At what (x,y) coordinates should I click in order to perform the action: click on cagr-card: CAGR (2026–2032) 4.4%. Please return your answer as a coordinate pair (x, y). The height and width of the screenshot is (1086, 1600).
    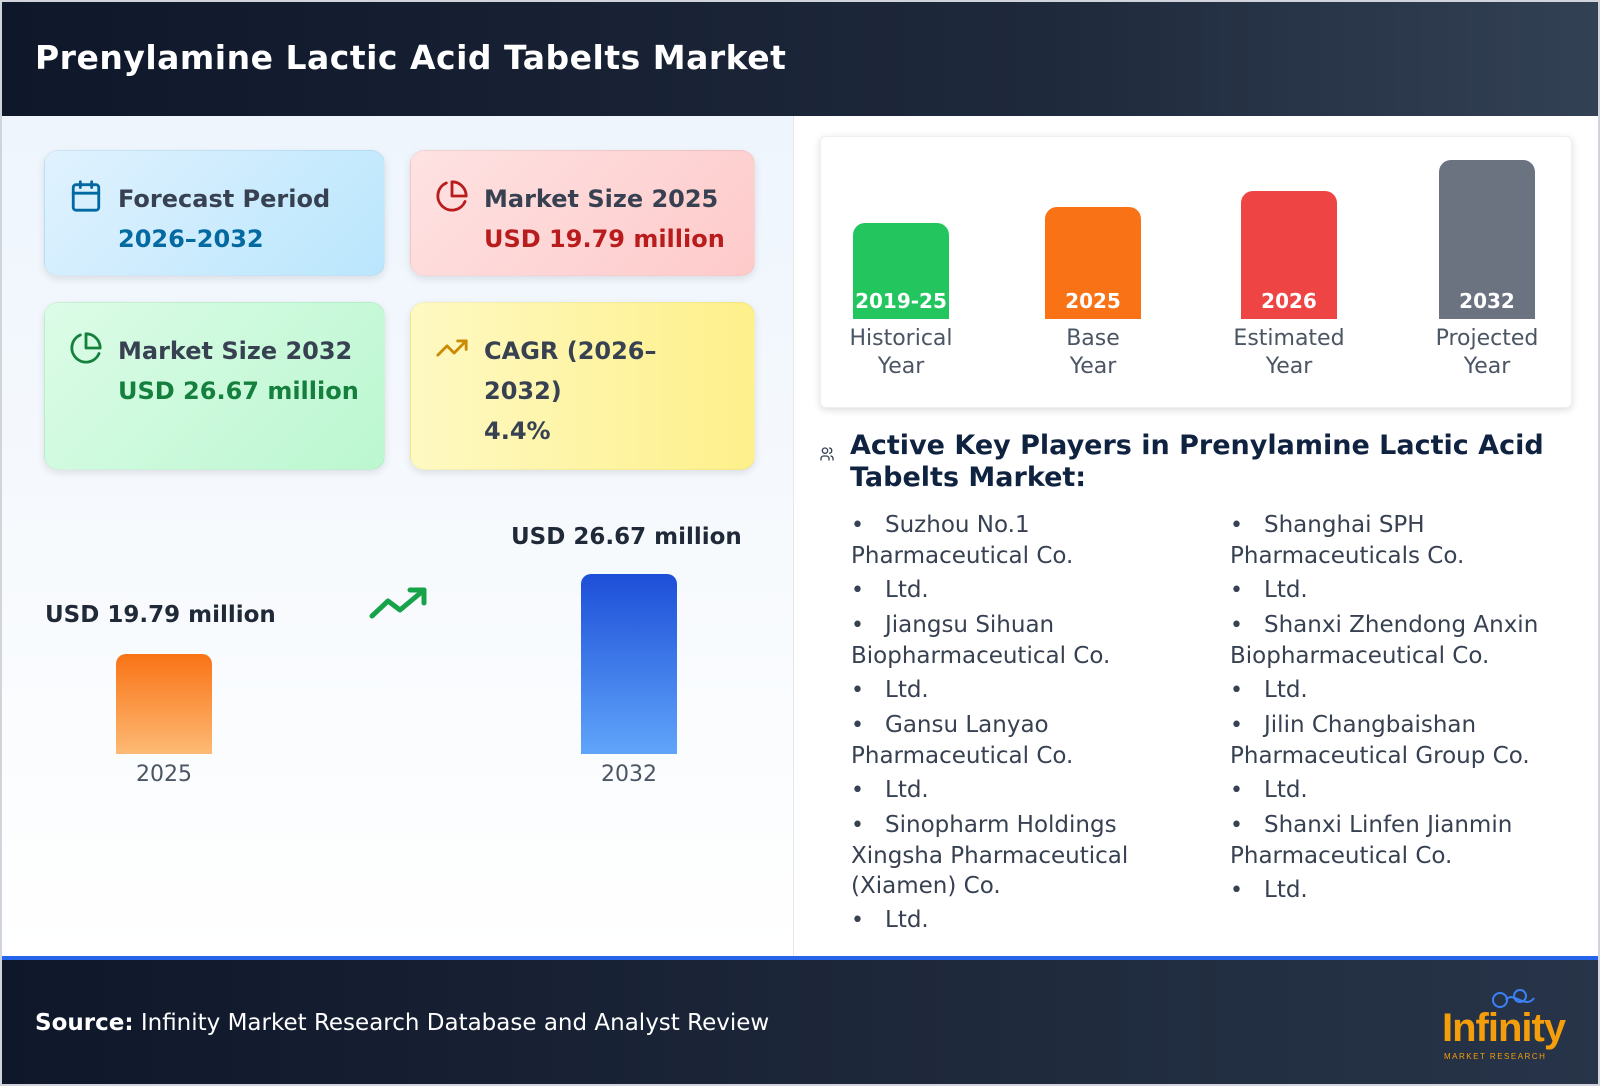
    Looking at the image, I should click on (582, 386).